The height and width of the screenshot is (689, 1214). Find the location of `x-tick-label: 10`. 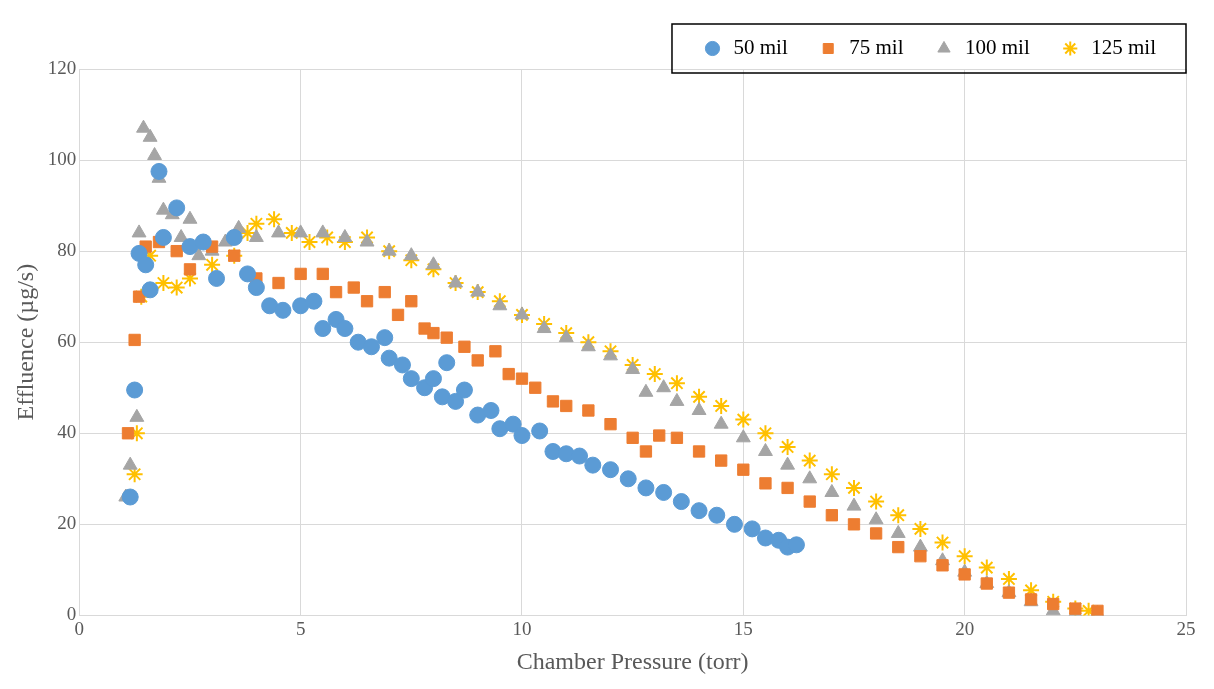

x-tick-label: 10 is located at coordinates (522, 628).